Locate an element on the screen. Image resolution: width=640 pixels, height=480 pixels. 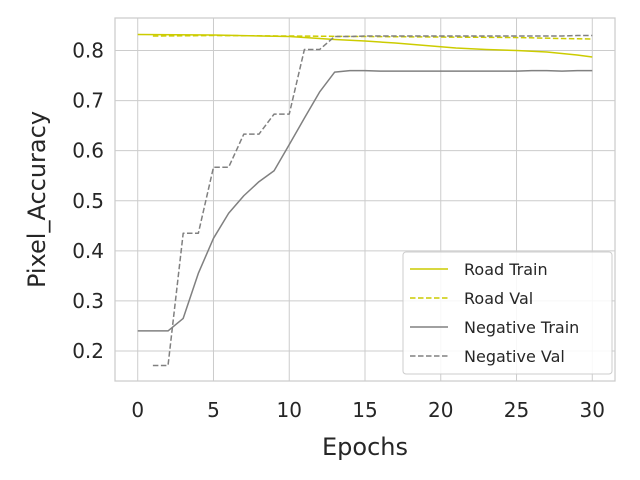
y-tick-label: 0.8 is located at coordinates (88, 51).